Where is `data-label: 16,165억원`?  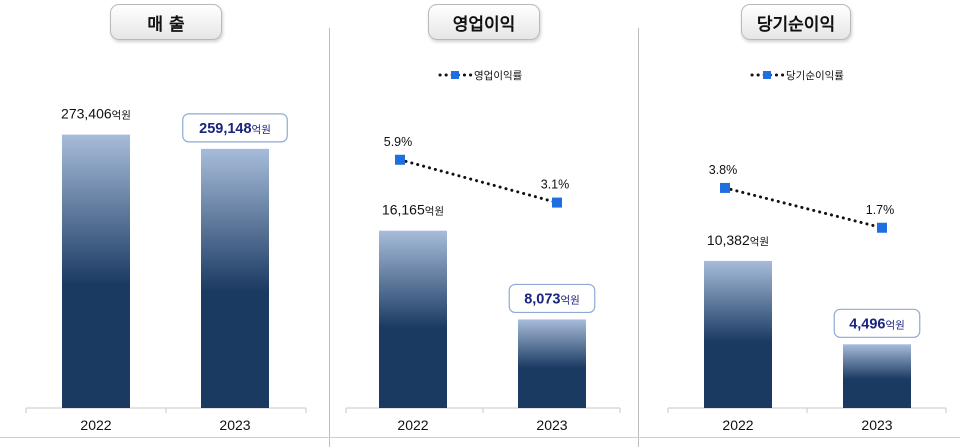
data-label: 16,165억원 is located at coordinates (413, 210).